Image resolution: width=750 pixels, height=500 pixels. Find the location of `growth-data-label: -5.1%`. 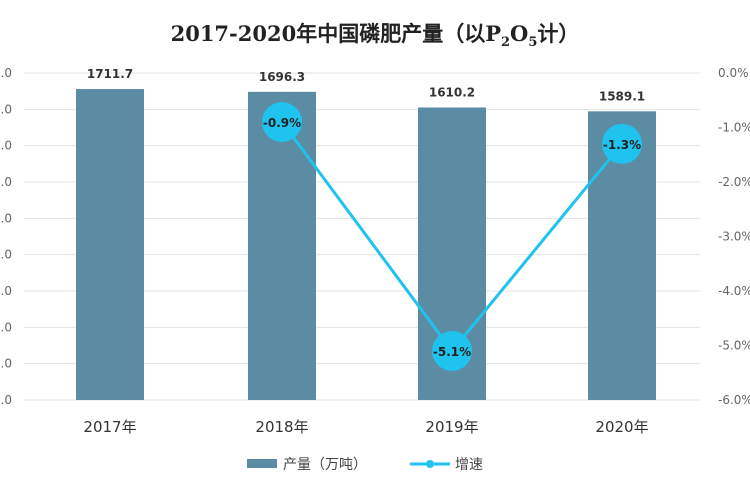

growth-data-label: -5.1% is located at coordinates (452, 352).